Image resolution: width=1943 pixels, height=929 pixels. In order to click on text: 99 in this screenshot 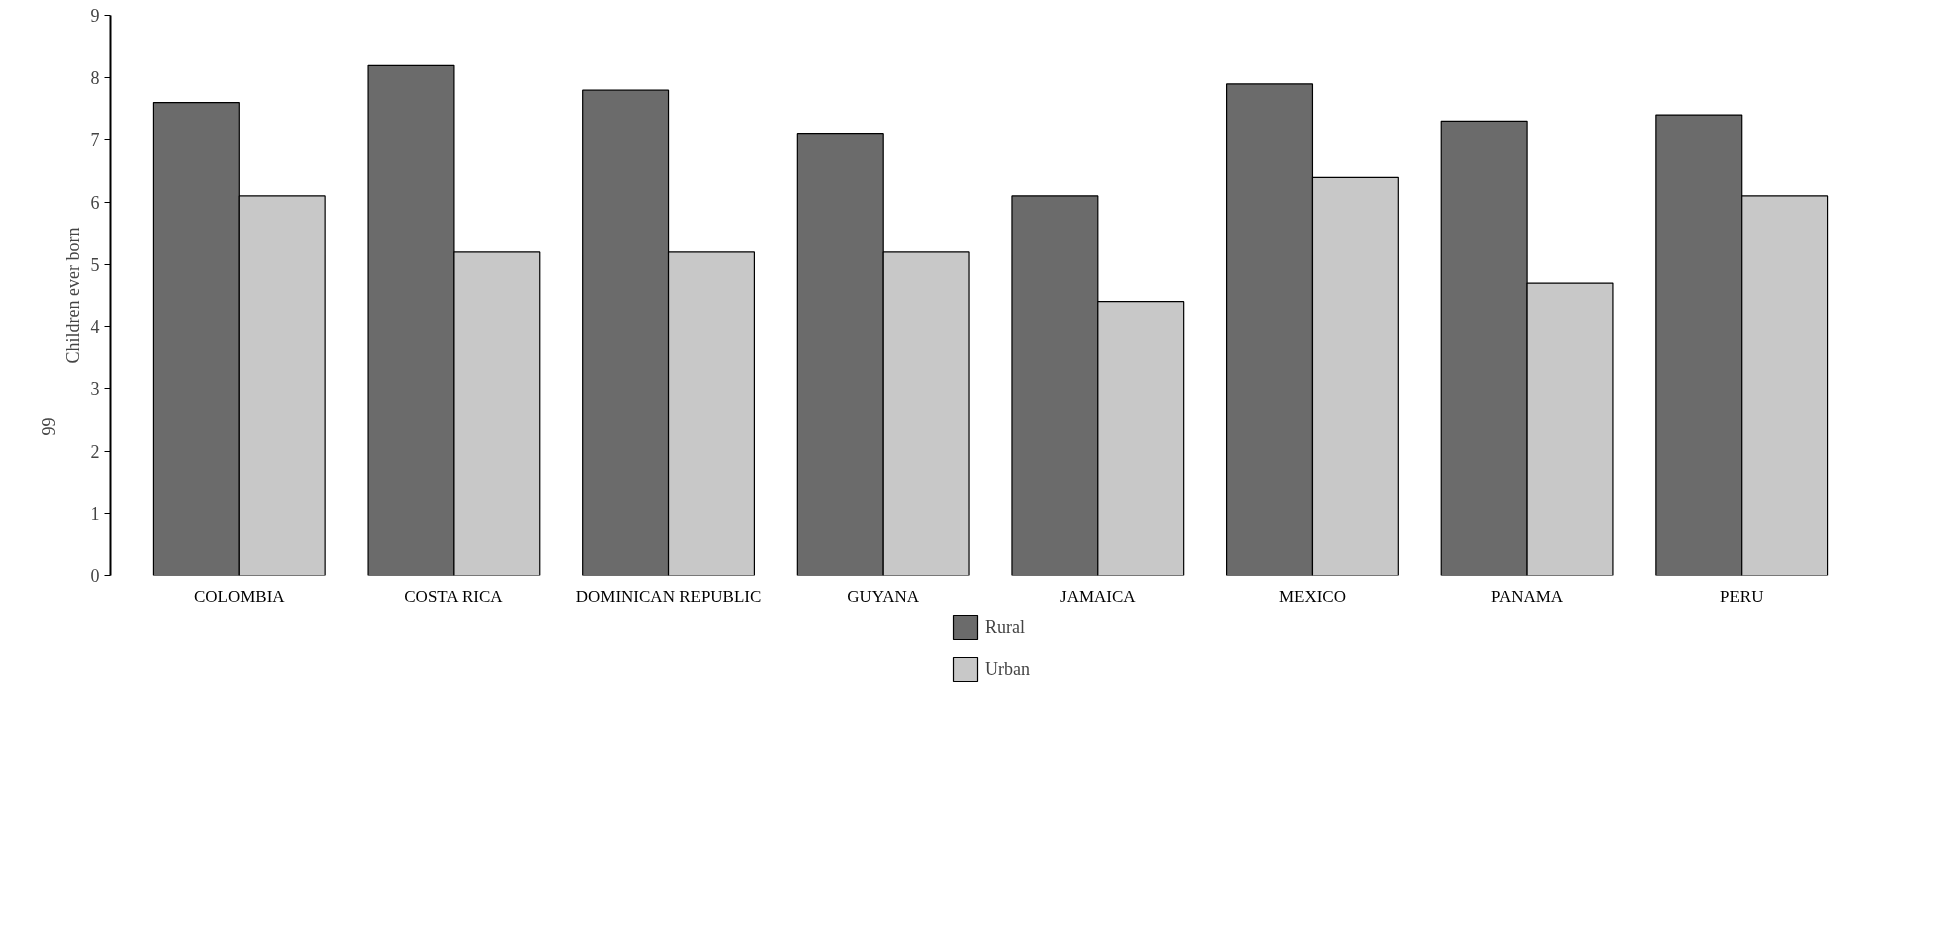, I will do `click(48, 426)`.